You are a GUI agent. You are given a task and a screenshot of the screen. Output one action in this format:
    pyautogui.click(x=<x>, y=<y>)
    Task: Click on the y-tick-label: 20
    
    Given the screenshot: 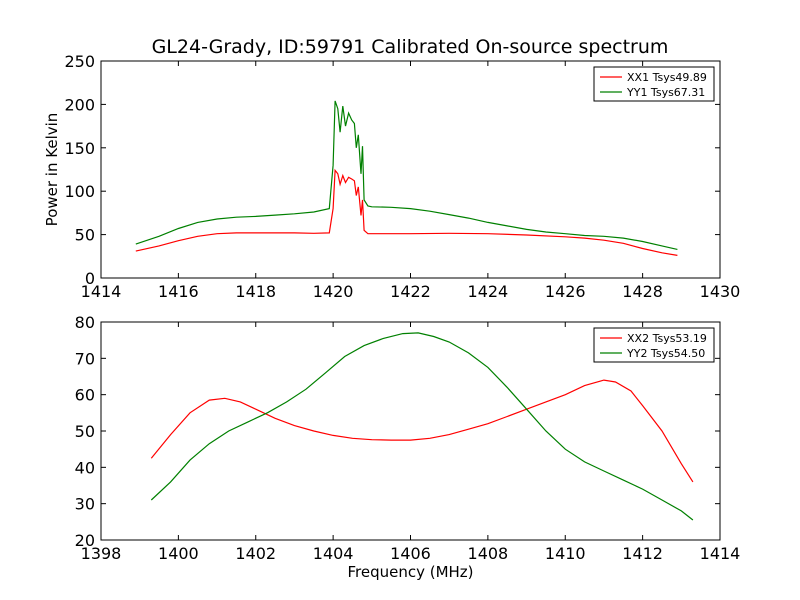 What is the action you would take?
    pyautogui.click(x=85, y=540)
    